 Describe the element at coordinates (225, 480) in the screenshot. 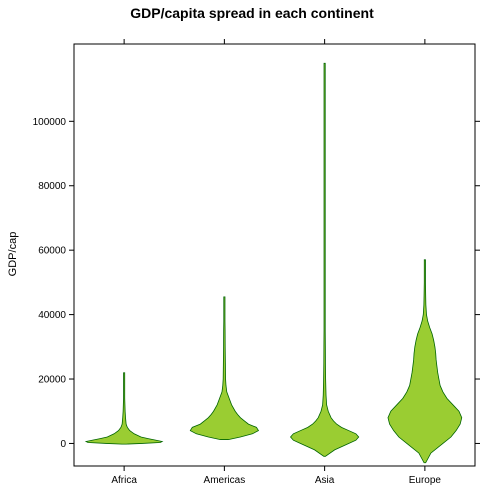

I see `x-tick-label: Americas` at that location.